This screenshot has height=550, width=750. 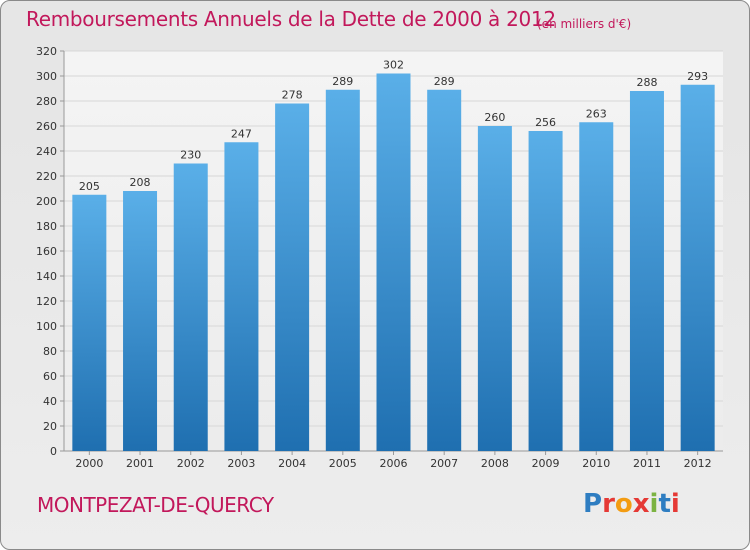 I want to click on x-tick-label: 2004, so click(x=292, y=463).